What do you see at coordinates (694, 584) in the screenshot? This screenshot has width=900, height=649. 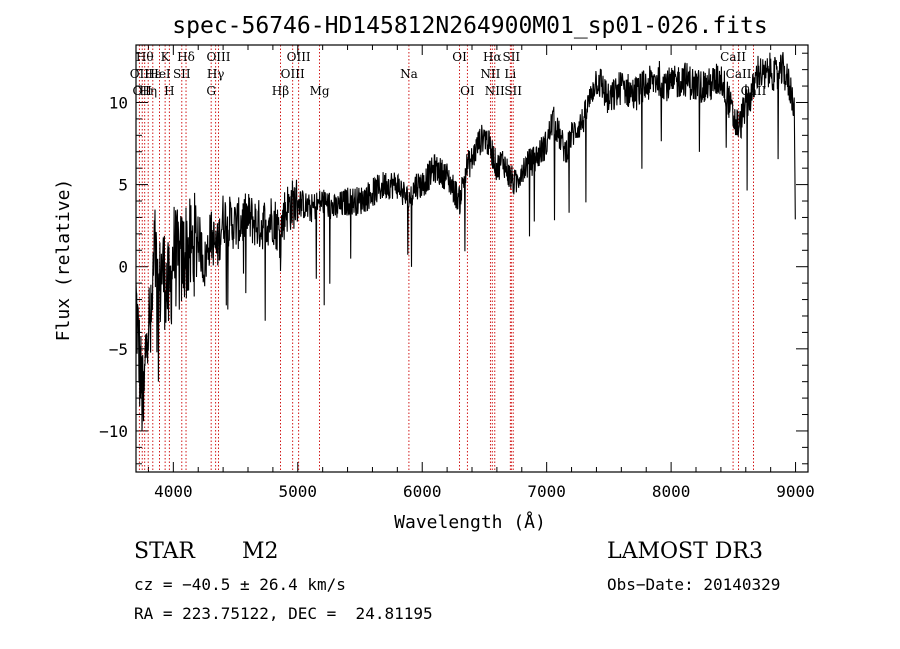 I see `observation-date: Obs−Date: 20140329` at bounding box center [694, 584].